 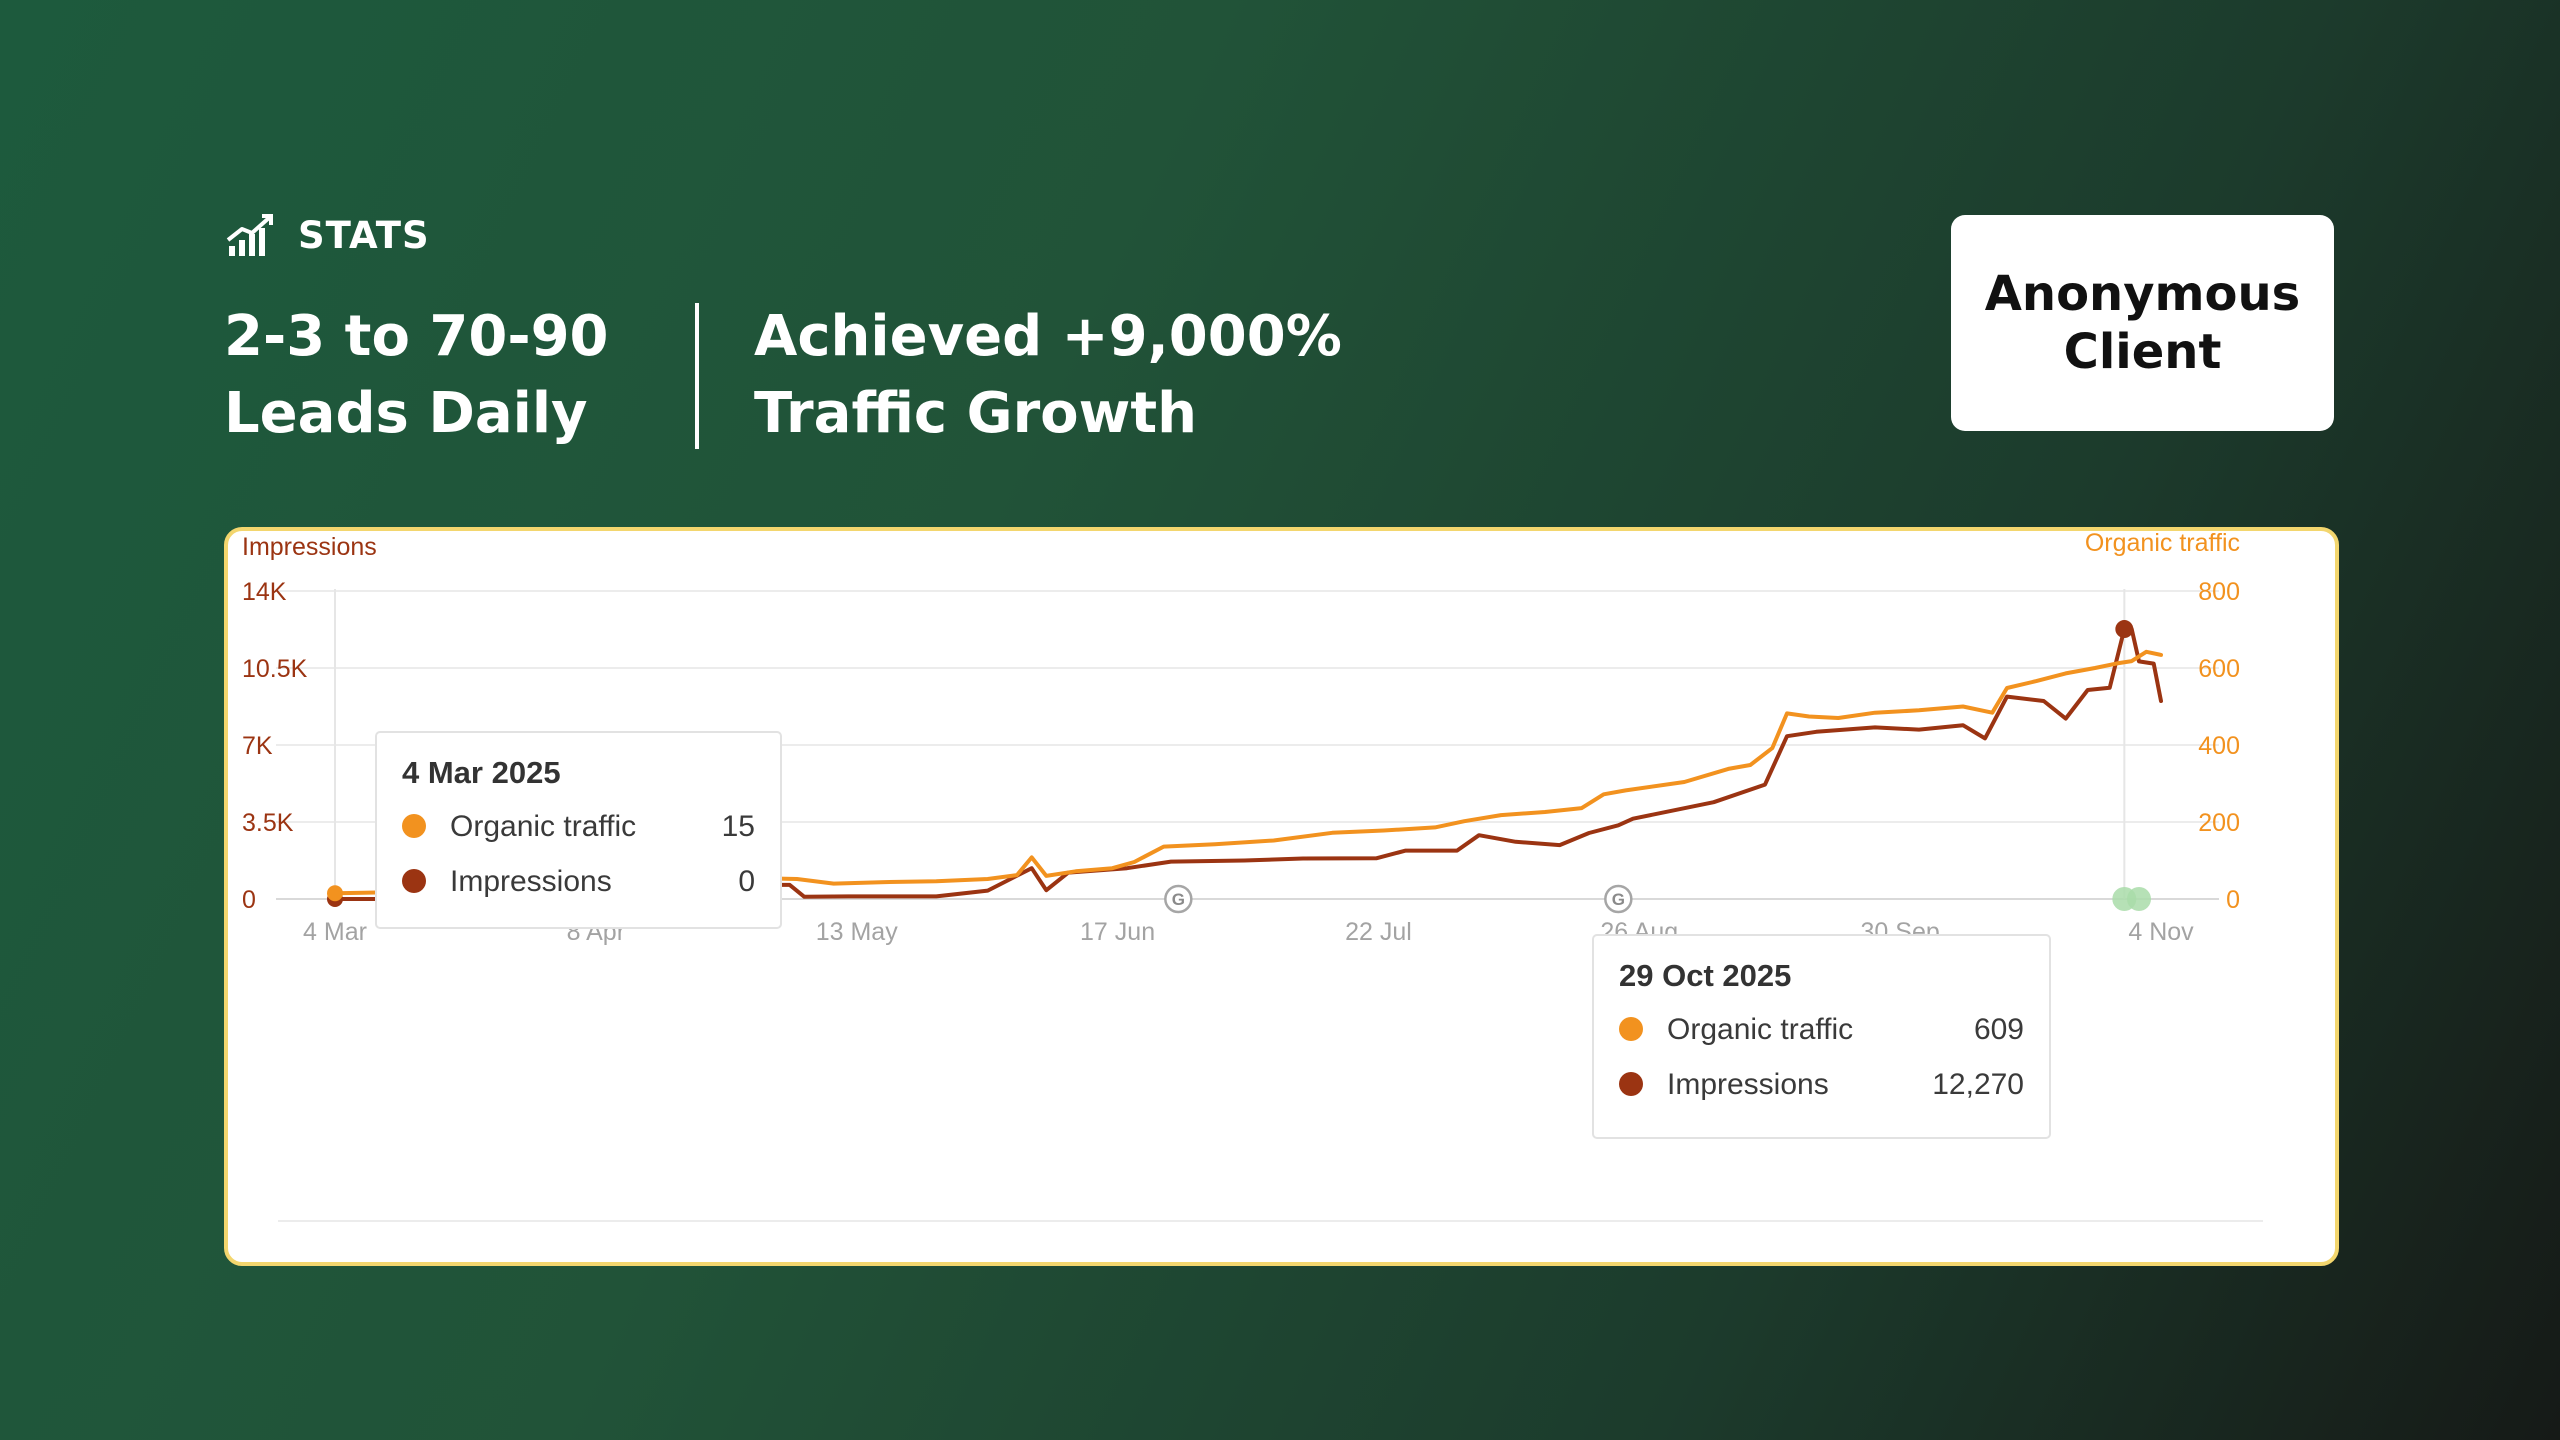 What do you see at coordinates (976, 413) in the screenshot?
I see `traffic-headline-line2: Traffic Growth` at bounding box center [976, 413].